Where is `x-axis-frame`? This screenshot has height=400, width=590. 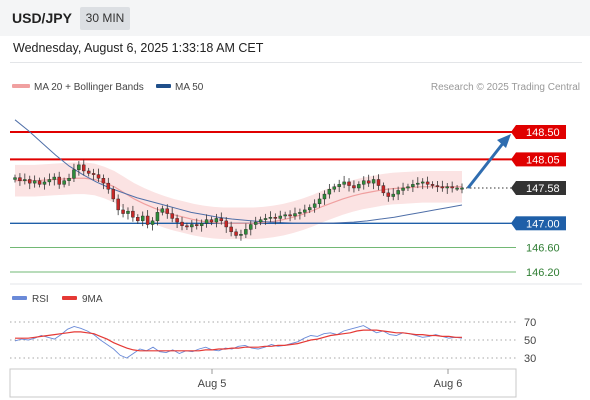 x-axis-frame is located at coordinates (263, 383).